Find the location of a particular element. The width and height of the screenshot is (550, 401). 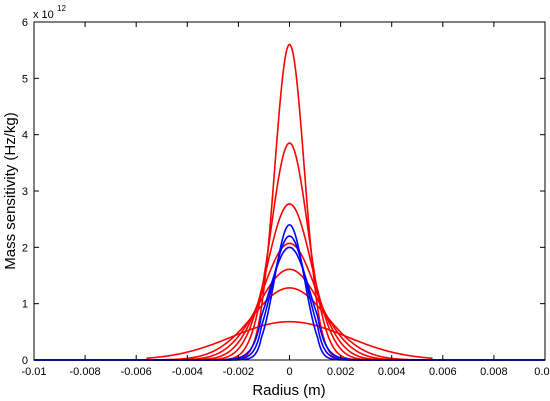

y-tick-label: 1 is located at coordinates (25, 305).